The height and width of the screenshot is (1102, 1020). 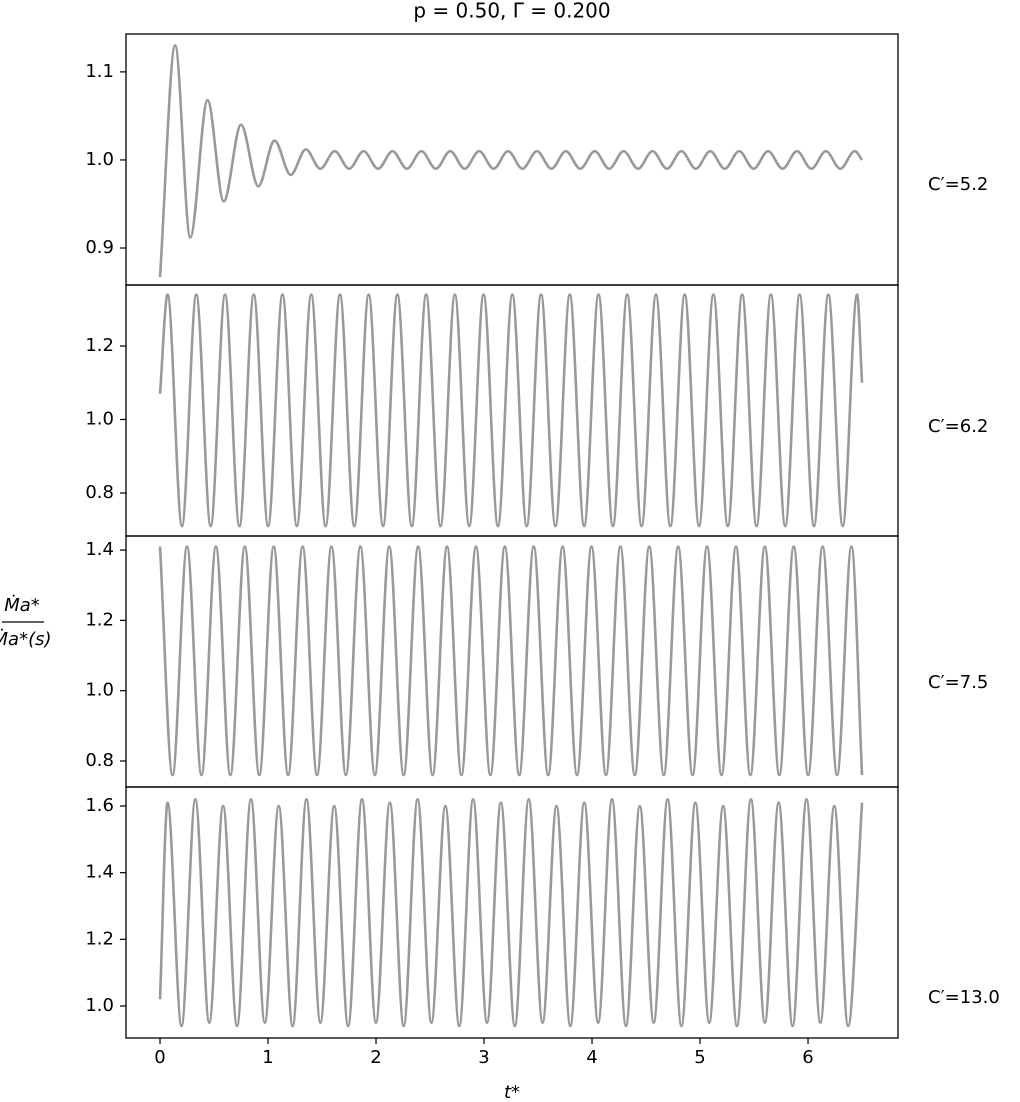 I want to click on panel-label: C′=13.0, so click(x=964, y=997).